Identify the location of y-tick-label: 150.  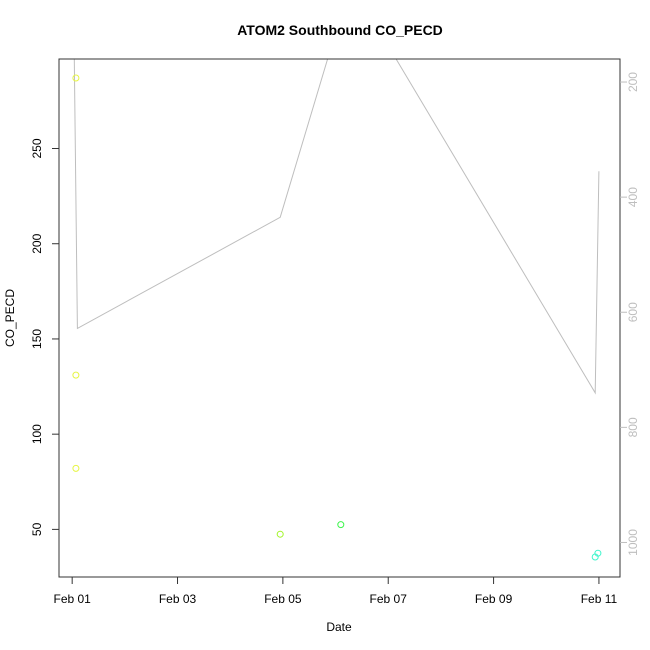
(37, 339).